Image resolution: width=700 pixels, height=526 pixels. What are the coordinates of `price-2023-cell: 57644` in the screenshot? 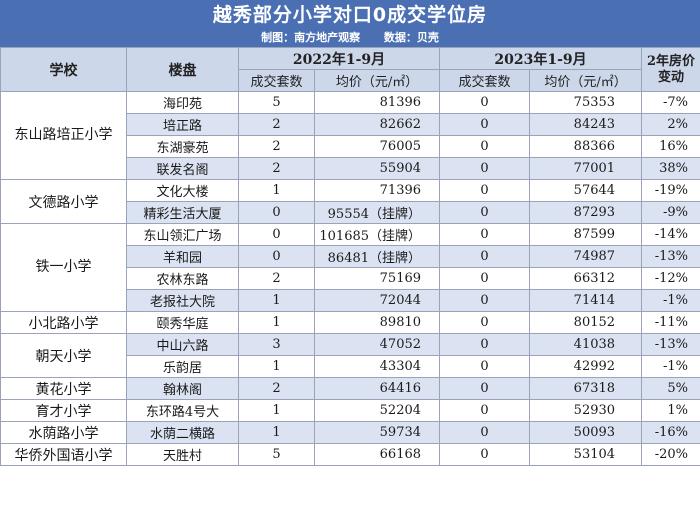 It's located at (586, 190).